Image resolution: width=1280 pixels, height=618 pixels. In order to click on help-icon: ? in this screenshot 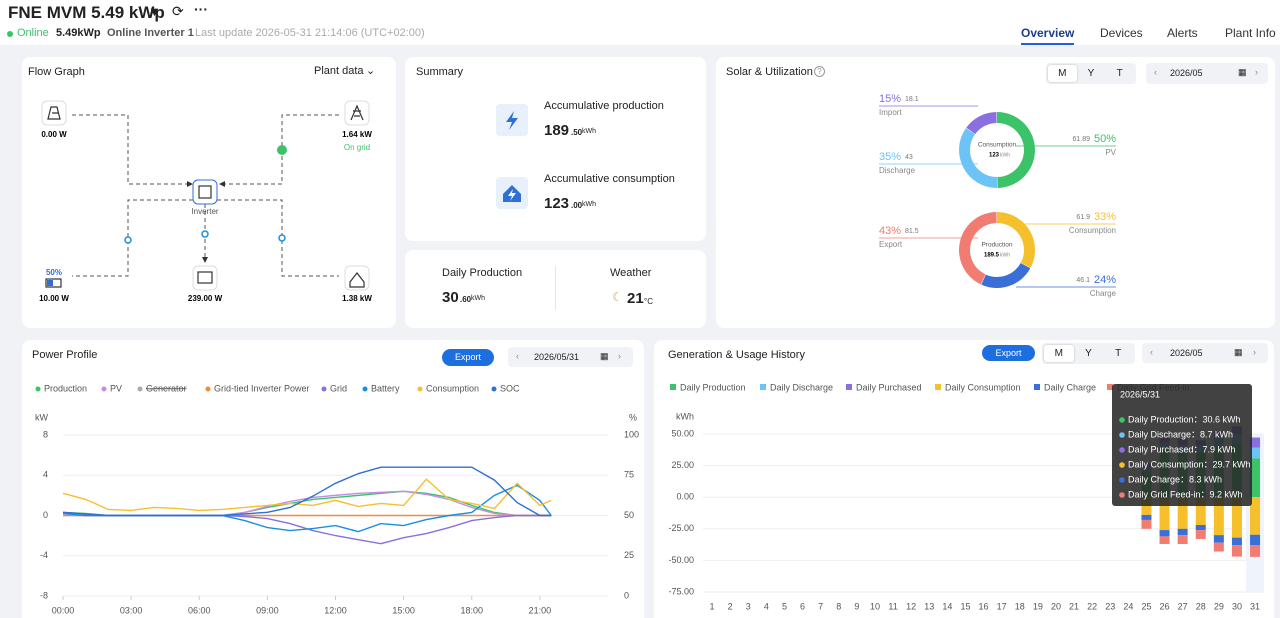, I will do `click(819, 71)`.